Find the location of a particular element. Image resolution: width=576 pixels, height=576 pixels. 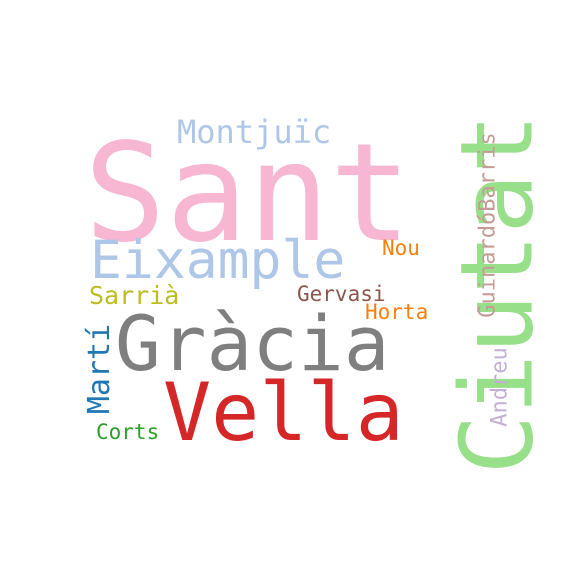

word-sarria: Sarrià is located at coordinates (134, 295).